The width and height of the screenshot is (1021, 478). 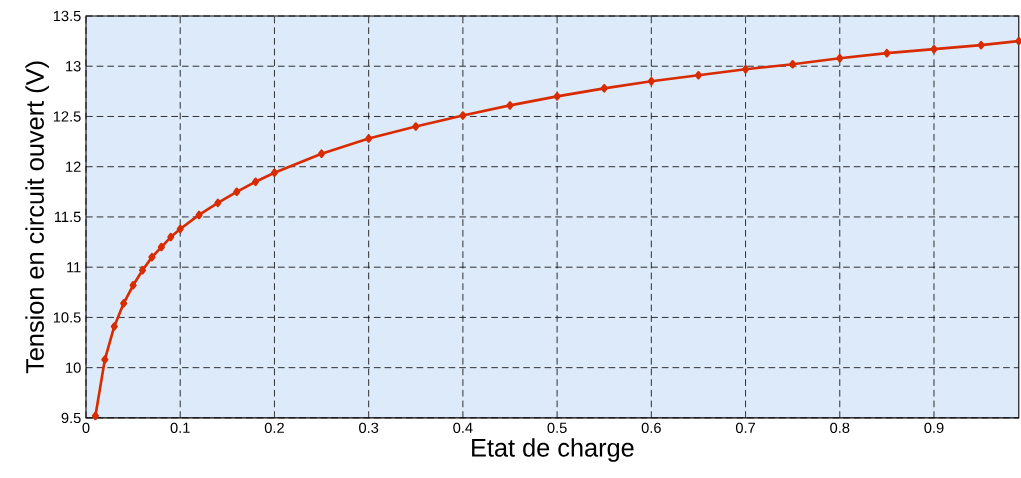 What do you see at coordinates (74, 267) in the screenshot?
I see `y-tick-label: 11` at bounding box center [74, 267].